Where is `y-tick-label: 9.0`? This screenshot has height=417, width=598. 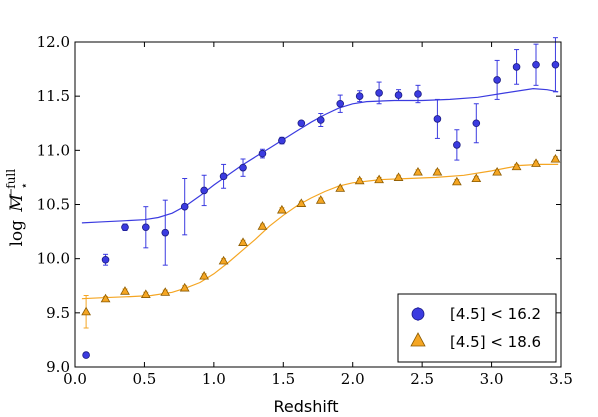
y-tick-label: 9.0 is located at coordinates (58, 367).